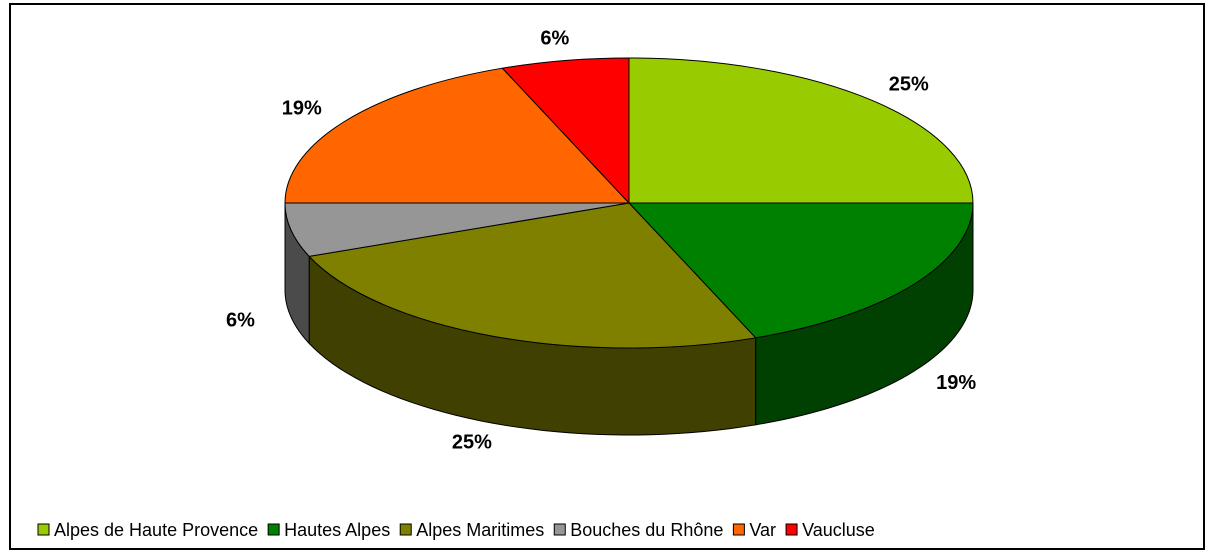  Describe the element at coordinates (762, 530) in the screenshot. I see `legend-label: Var` at that location.